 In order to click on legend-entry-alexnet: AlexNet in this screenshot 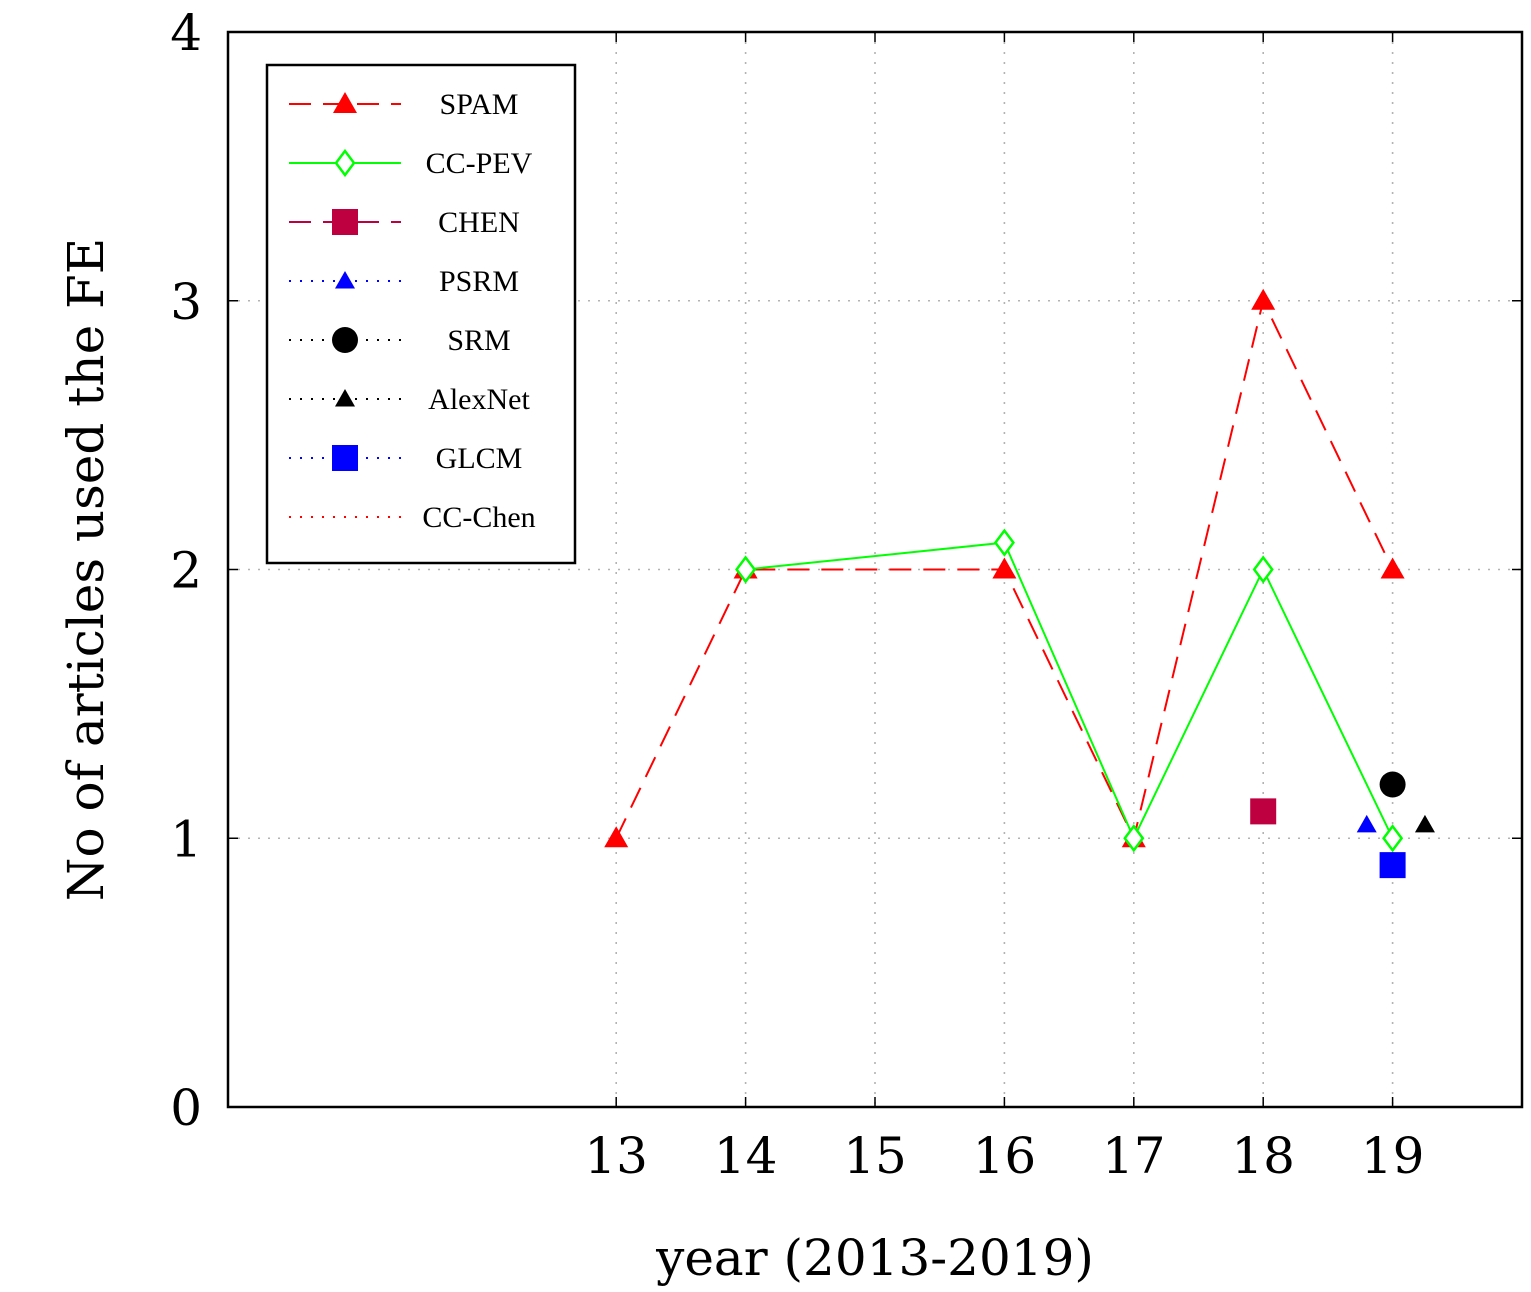, I will do `click(409, 399)`.